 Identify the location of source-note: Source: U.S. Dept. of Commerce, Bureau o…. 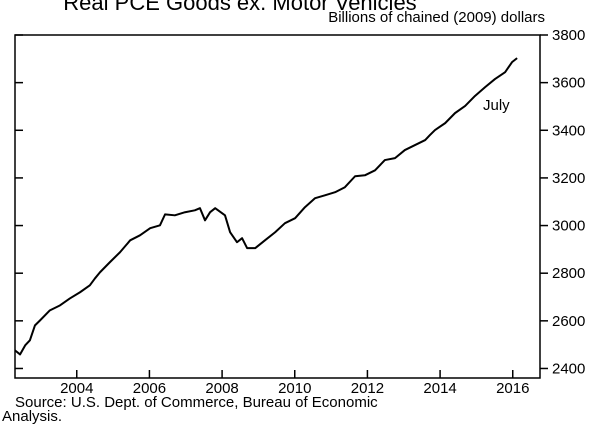
(196, 402).